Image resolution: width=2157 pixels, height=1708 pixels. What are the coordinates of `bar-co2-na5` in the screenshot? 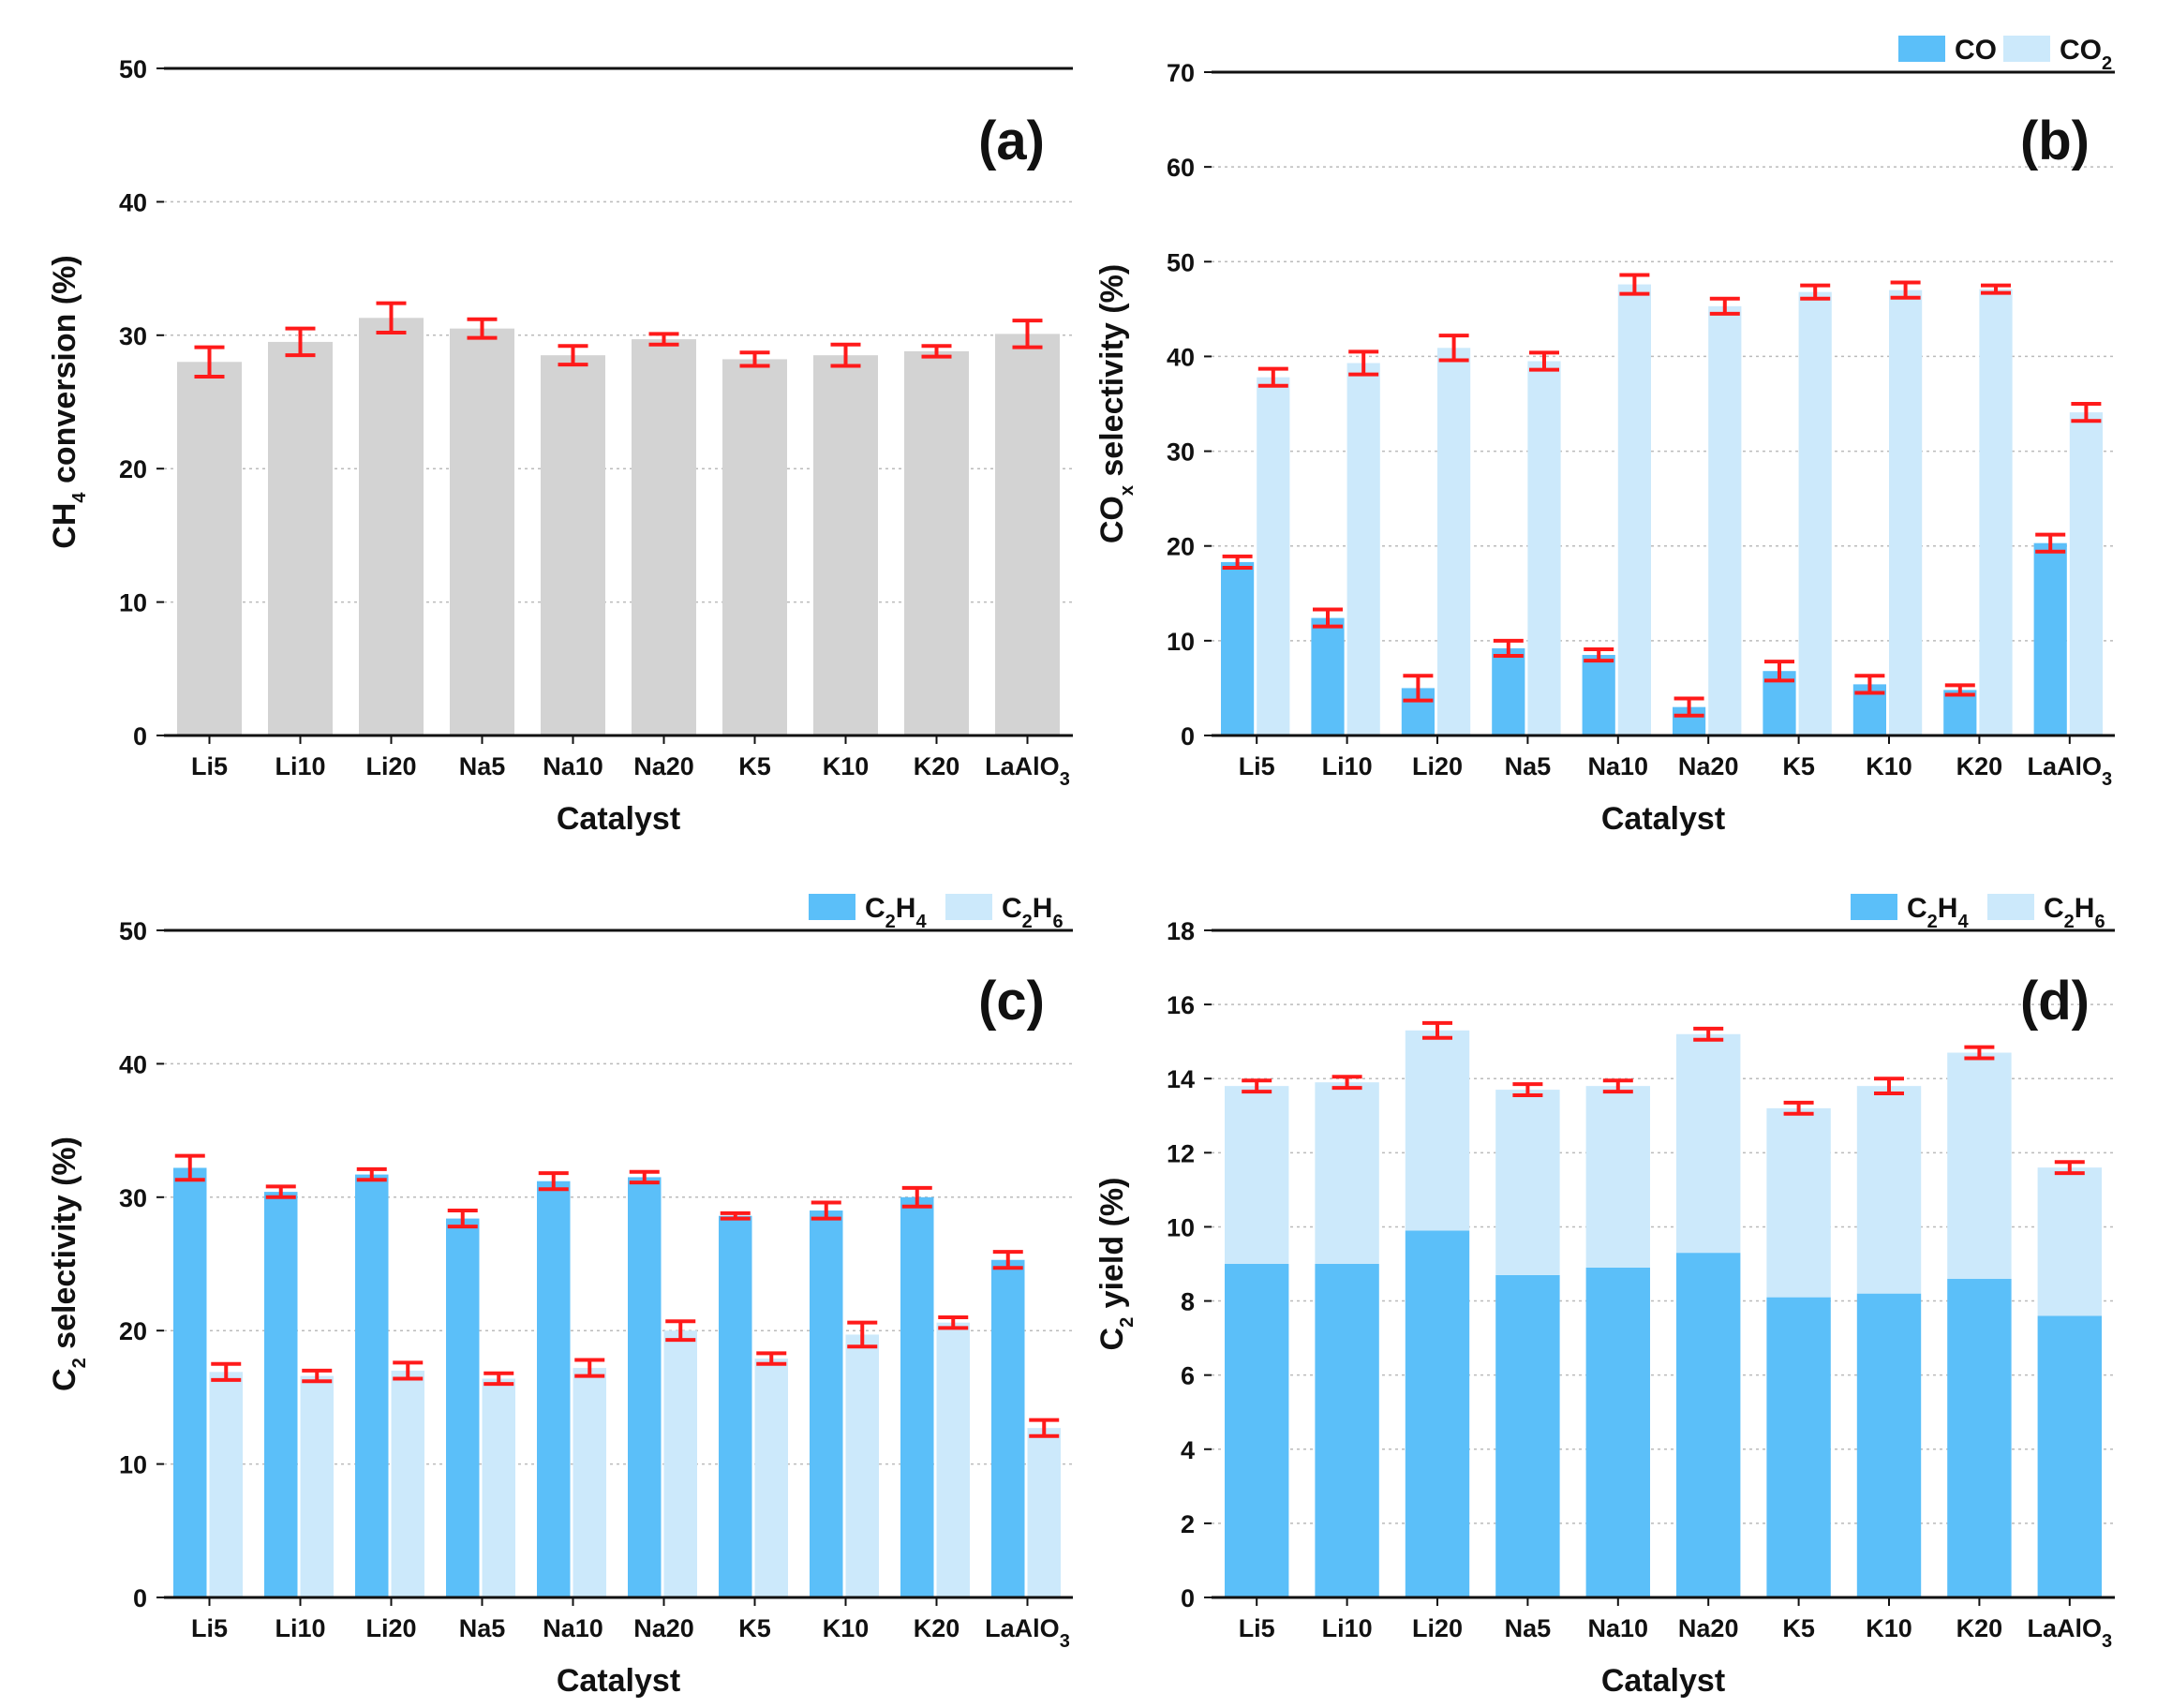 It's located at (1544, 548).